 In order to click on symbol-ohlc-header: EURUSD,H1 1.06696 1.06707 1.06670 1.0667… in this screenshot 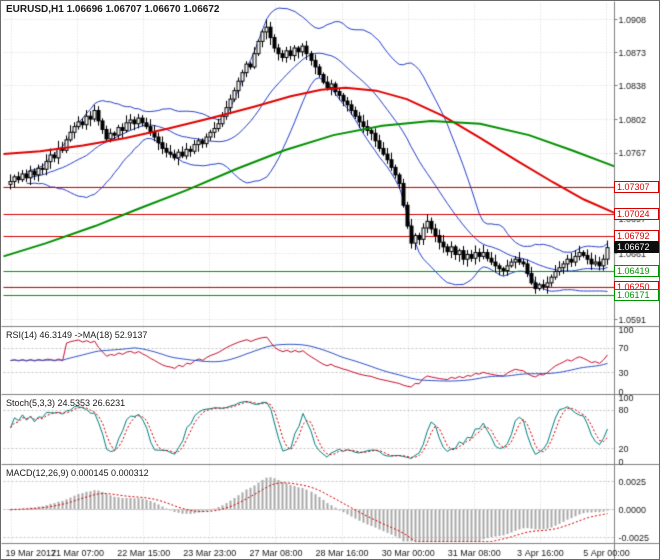, I will do `click(113, 9)`.